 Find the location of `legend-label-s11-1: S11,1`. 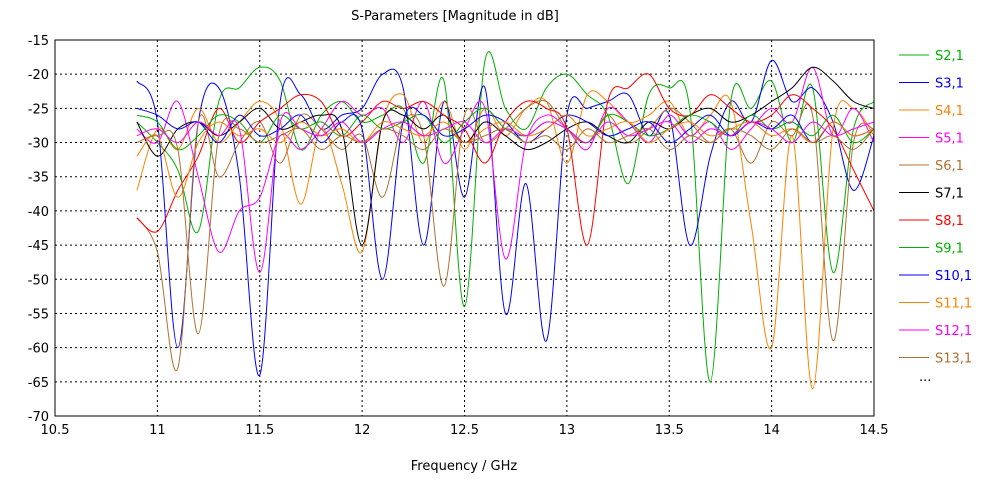

legend-label-s11-1: S11,1 is located at coordinates (953, 304).